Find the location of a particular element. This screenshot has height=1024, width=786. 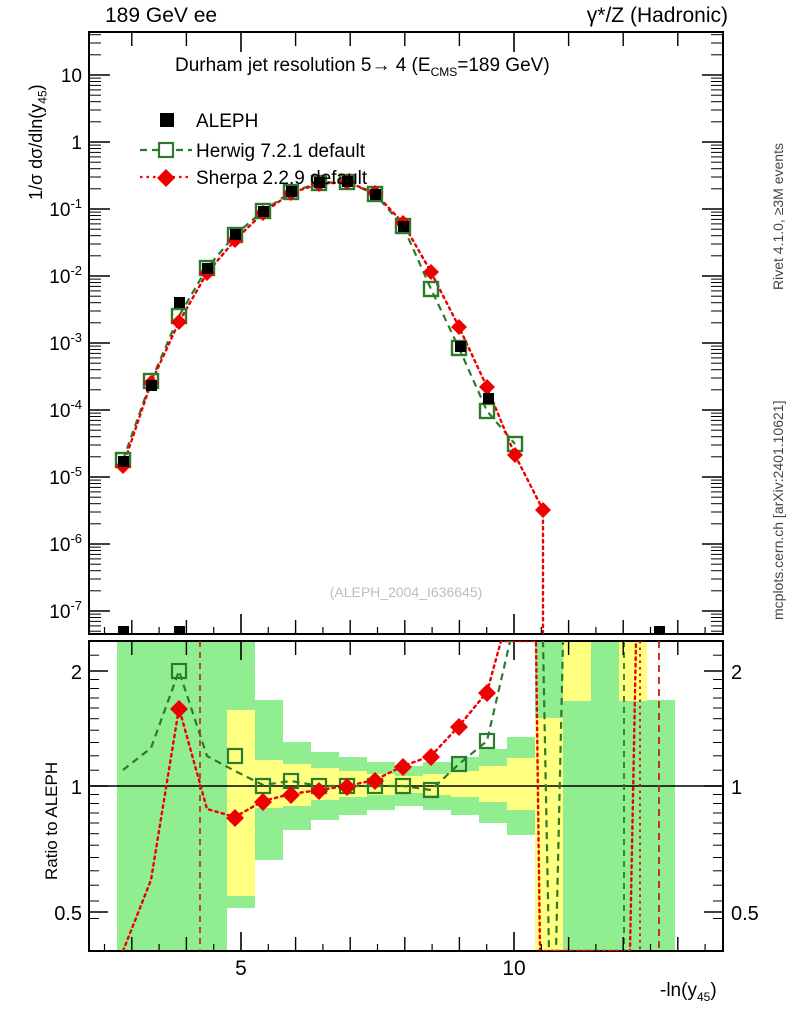

svg-text: 10⁻⁷ is located at coordinates (65, 610).